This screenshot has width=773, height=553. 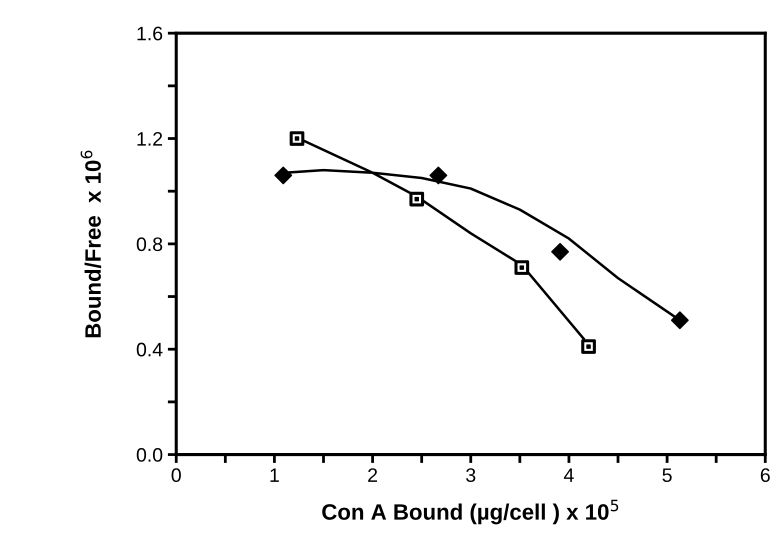 I want to click on y-tick-label: 0.4, so click(x=149, y=349).